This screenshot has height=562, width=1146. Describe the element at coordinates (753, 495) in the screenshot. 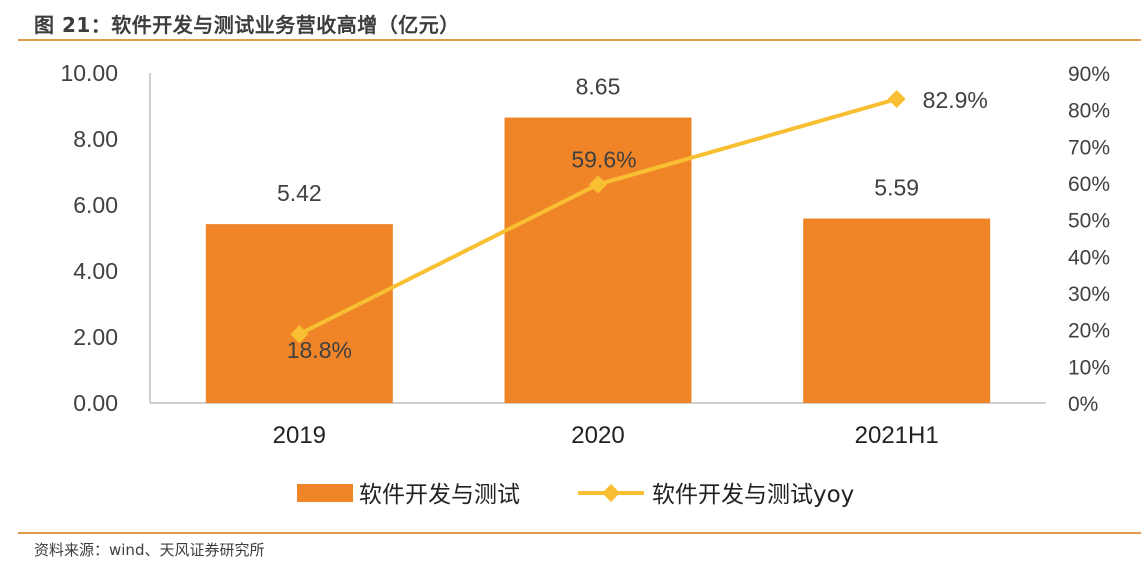

I see `legend-line-label: 软件开发与测试yoy` at that location.